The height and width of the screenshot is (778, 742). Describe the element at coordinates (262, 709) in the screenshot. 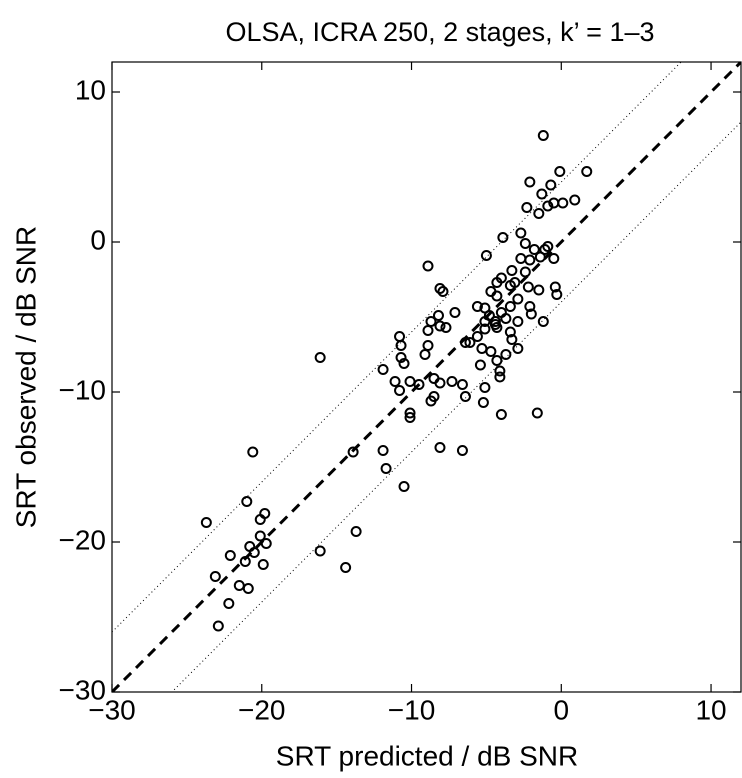

I see `x-tick-label: −20` at that location.